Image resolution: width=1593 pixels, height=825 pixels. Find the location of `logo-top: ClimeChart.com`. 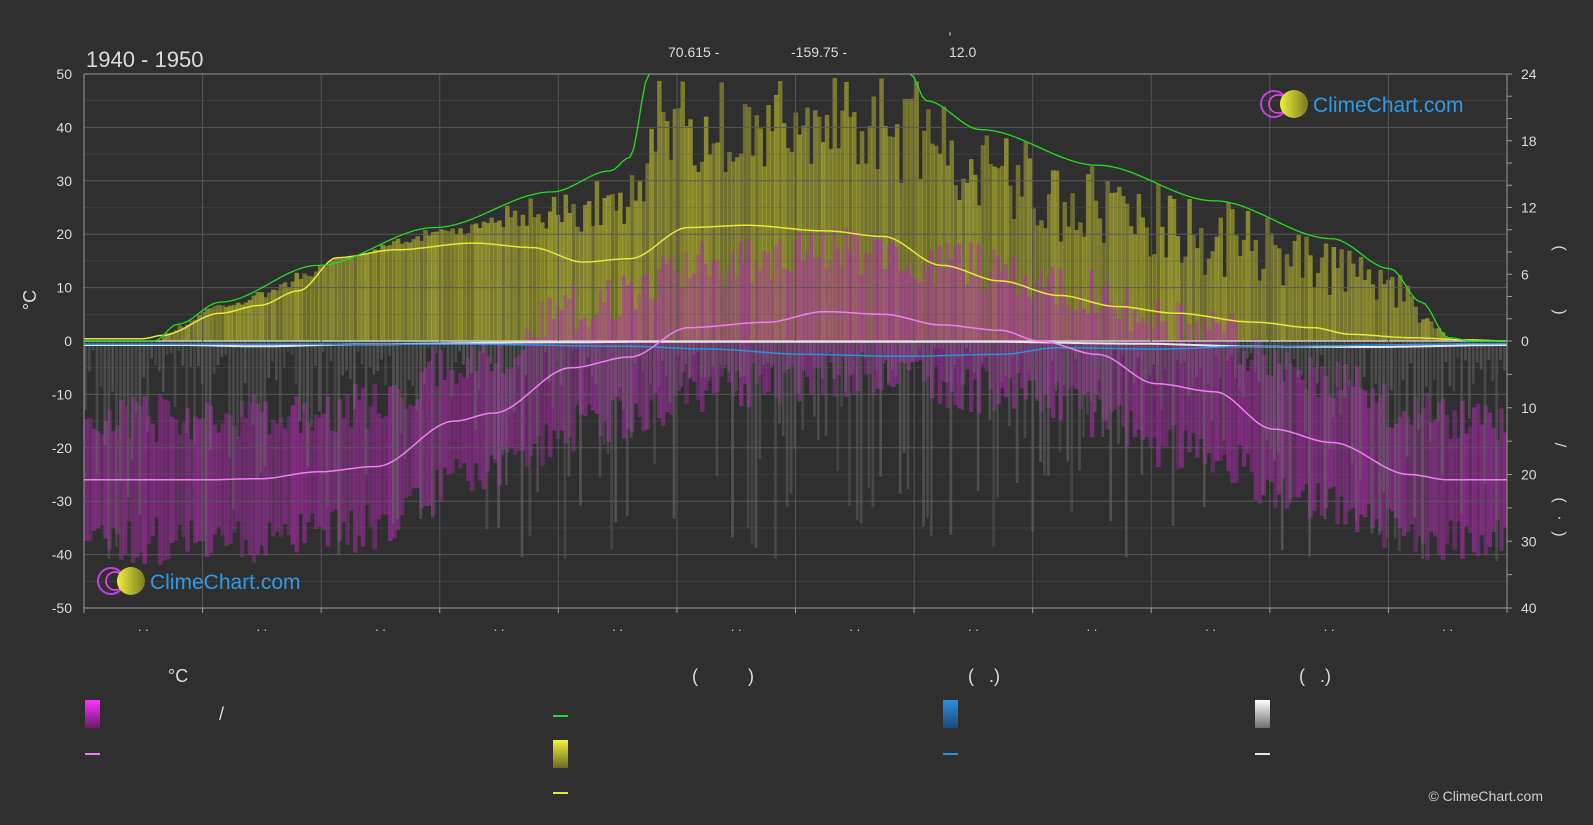

logo-top: ClimeChart.com is located at coordinates (1362, 104).